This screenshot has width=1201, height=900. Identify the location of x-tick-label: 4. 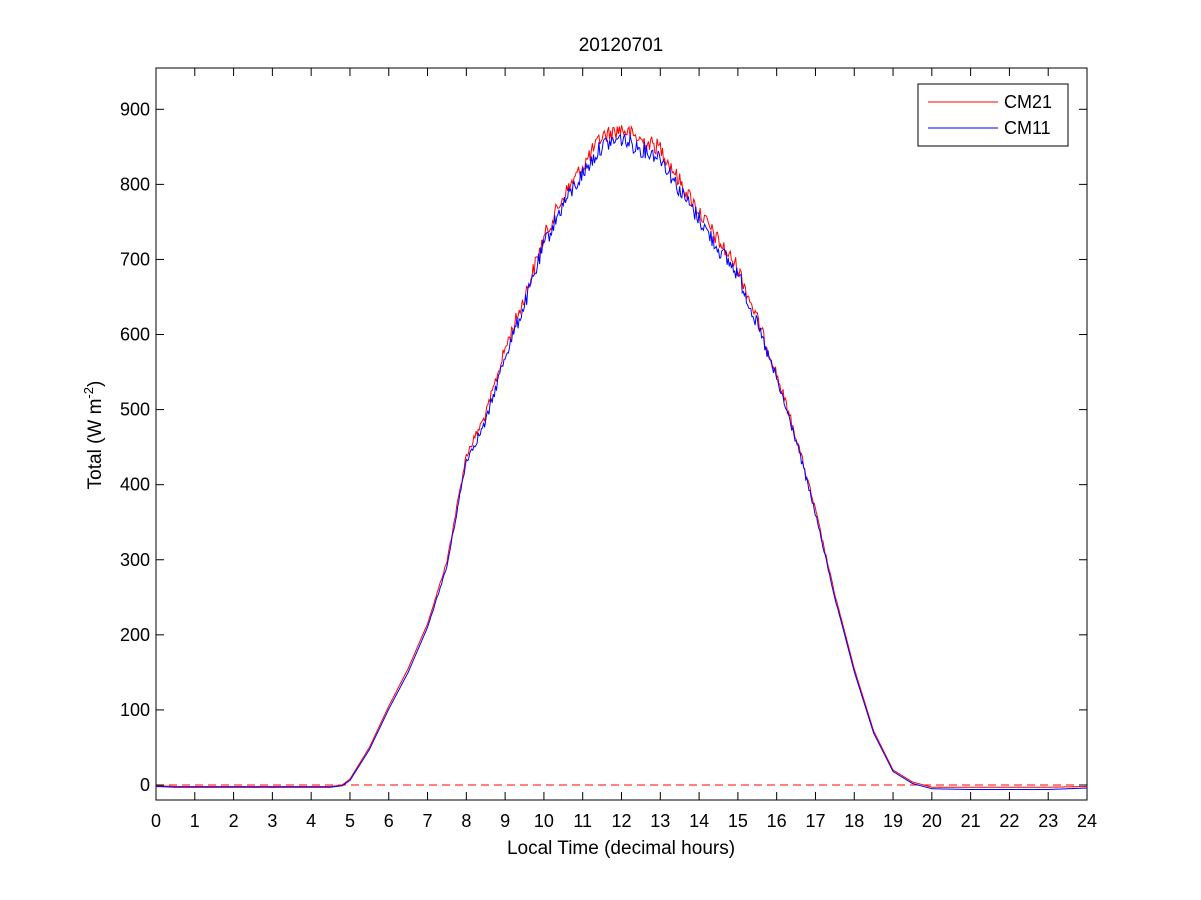
(311, 821).